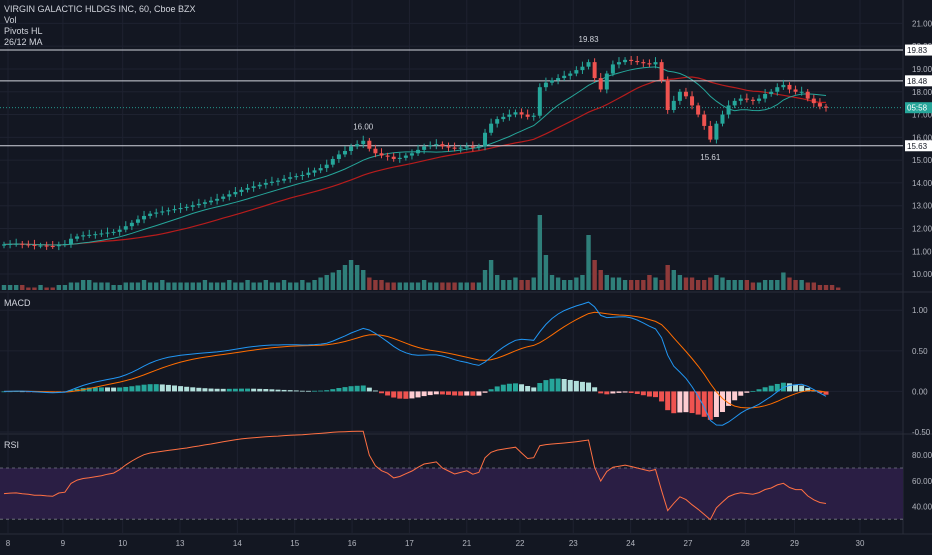 This screenshot has width=932, height=555. Describe the element at coordinates (918, 146) in the screenshot. I see `price-tag-box` at that location.